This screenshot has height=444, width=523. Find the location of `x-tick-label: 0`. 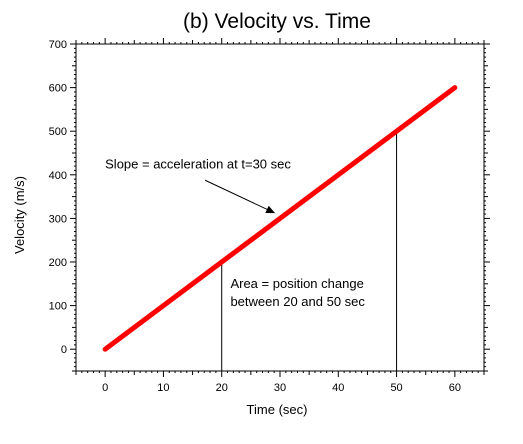

x-tick-label: 0 is located at coordinates (105, 388).